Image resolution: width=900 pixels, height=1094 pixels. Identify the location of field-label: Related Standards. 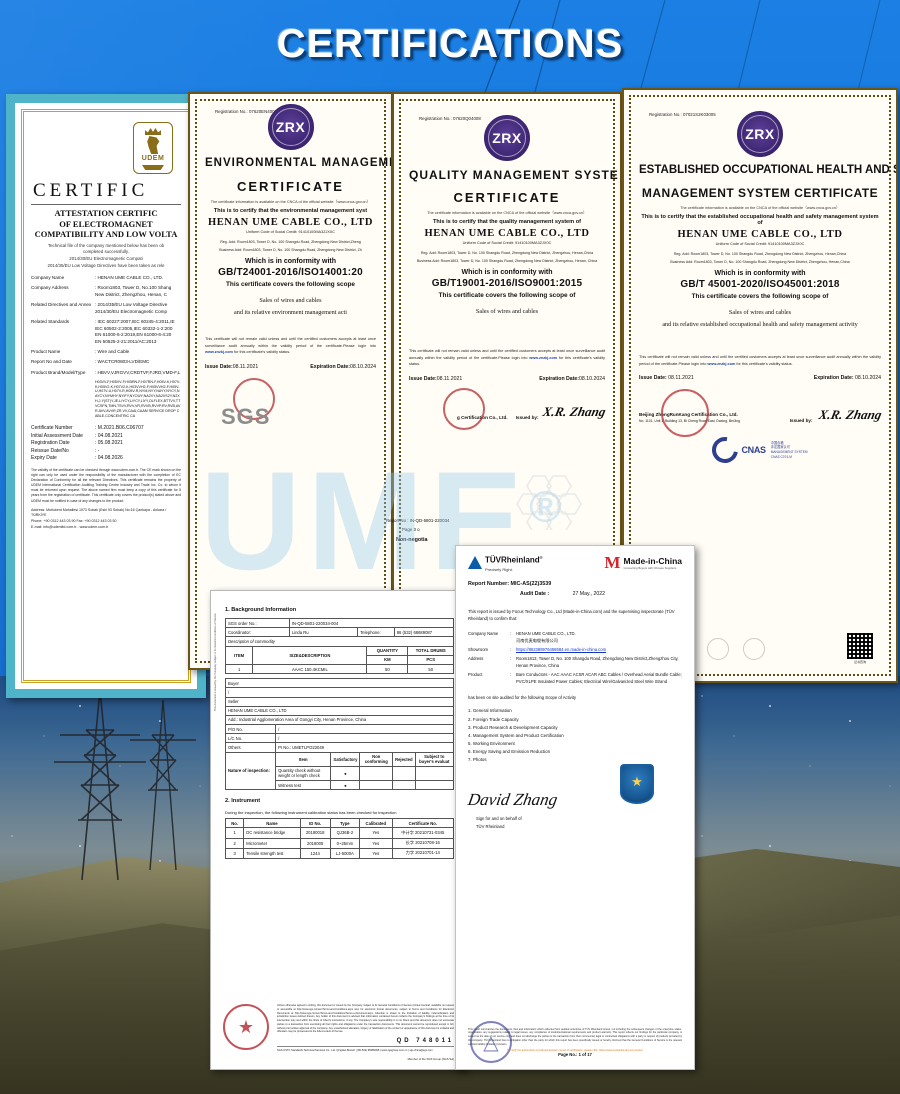
(50, 322).